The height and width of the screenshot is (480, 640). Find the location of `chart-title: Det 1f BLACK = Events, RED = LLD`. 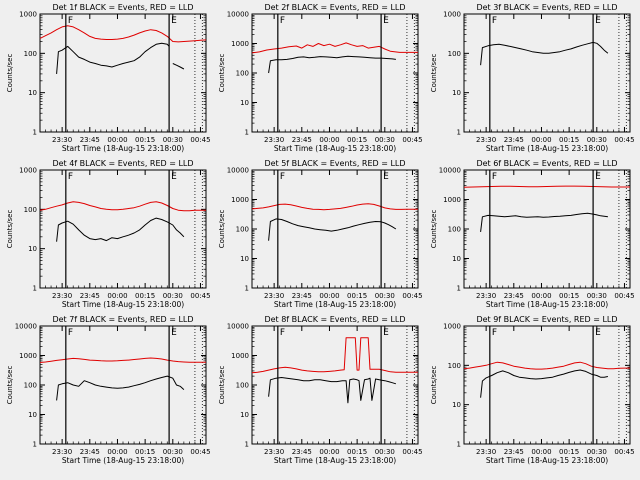

chart-title: Det 1f BLACK = Events, RED = LLD is located at coordinates (122, 7).